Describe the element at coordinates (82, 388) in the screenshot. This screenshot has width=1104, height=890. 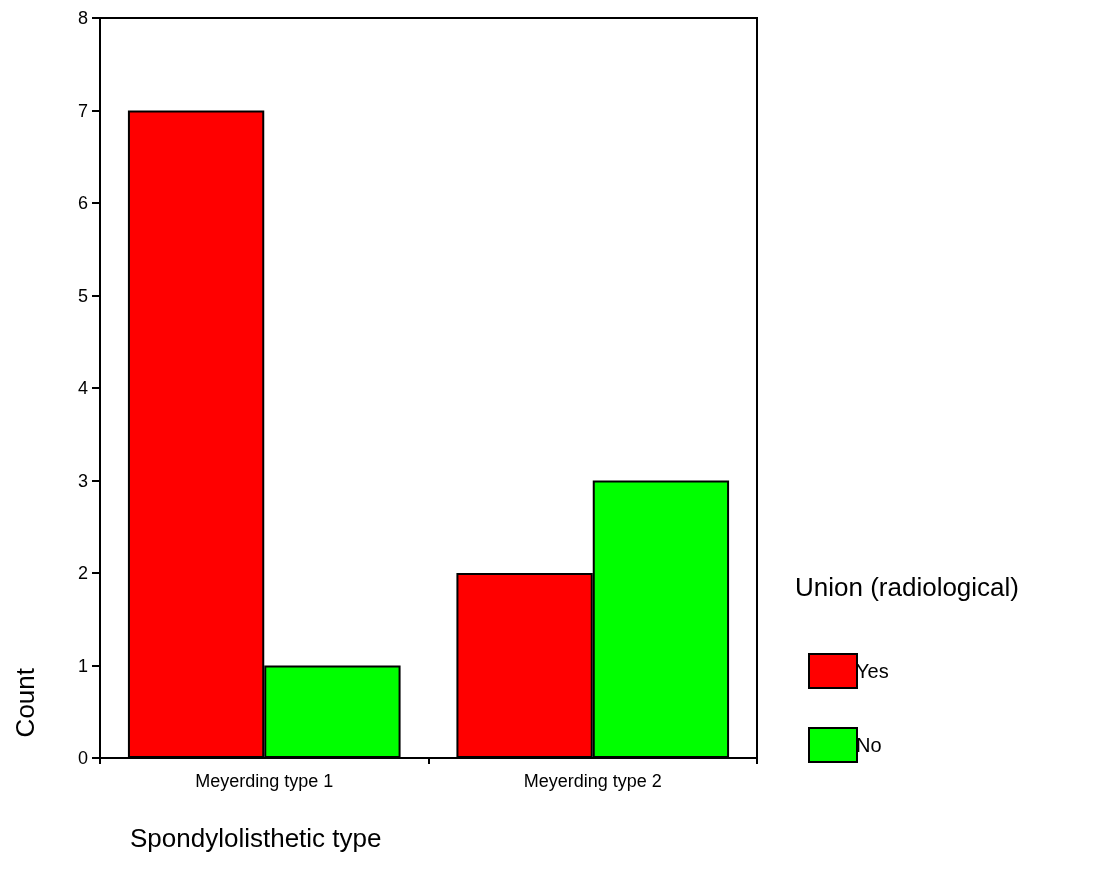
I see `y-tick-label: 4` at that location.